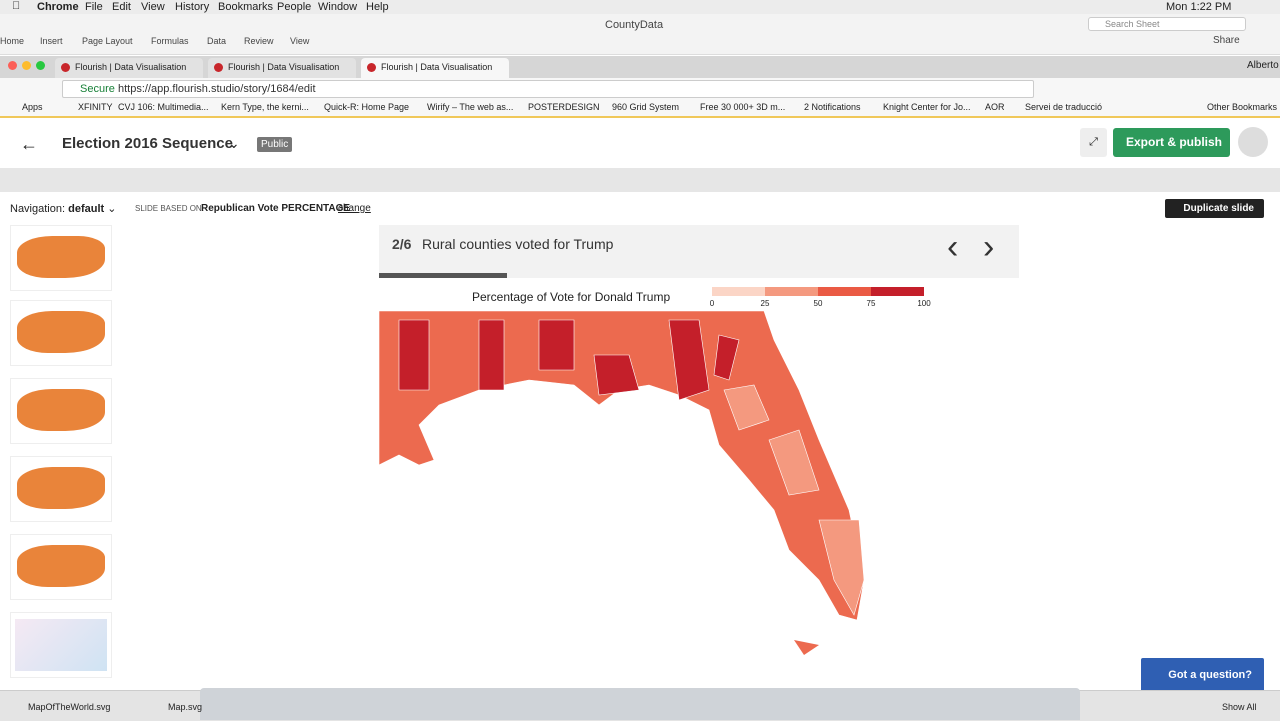 This screenshot has width=1280, height=721. Describe the element at coordinates (32, 107) in the screenshot. I see `bookmark: Apps` at that location.